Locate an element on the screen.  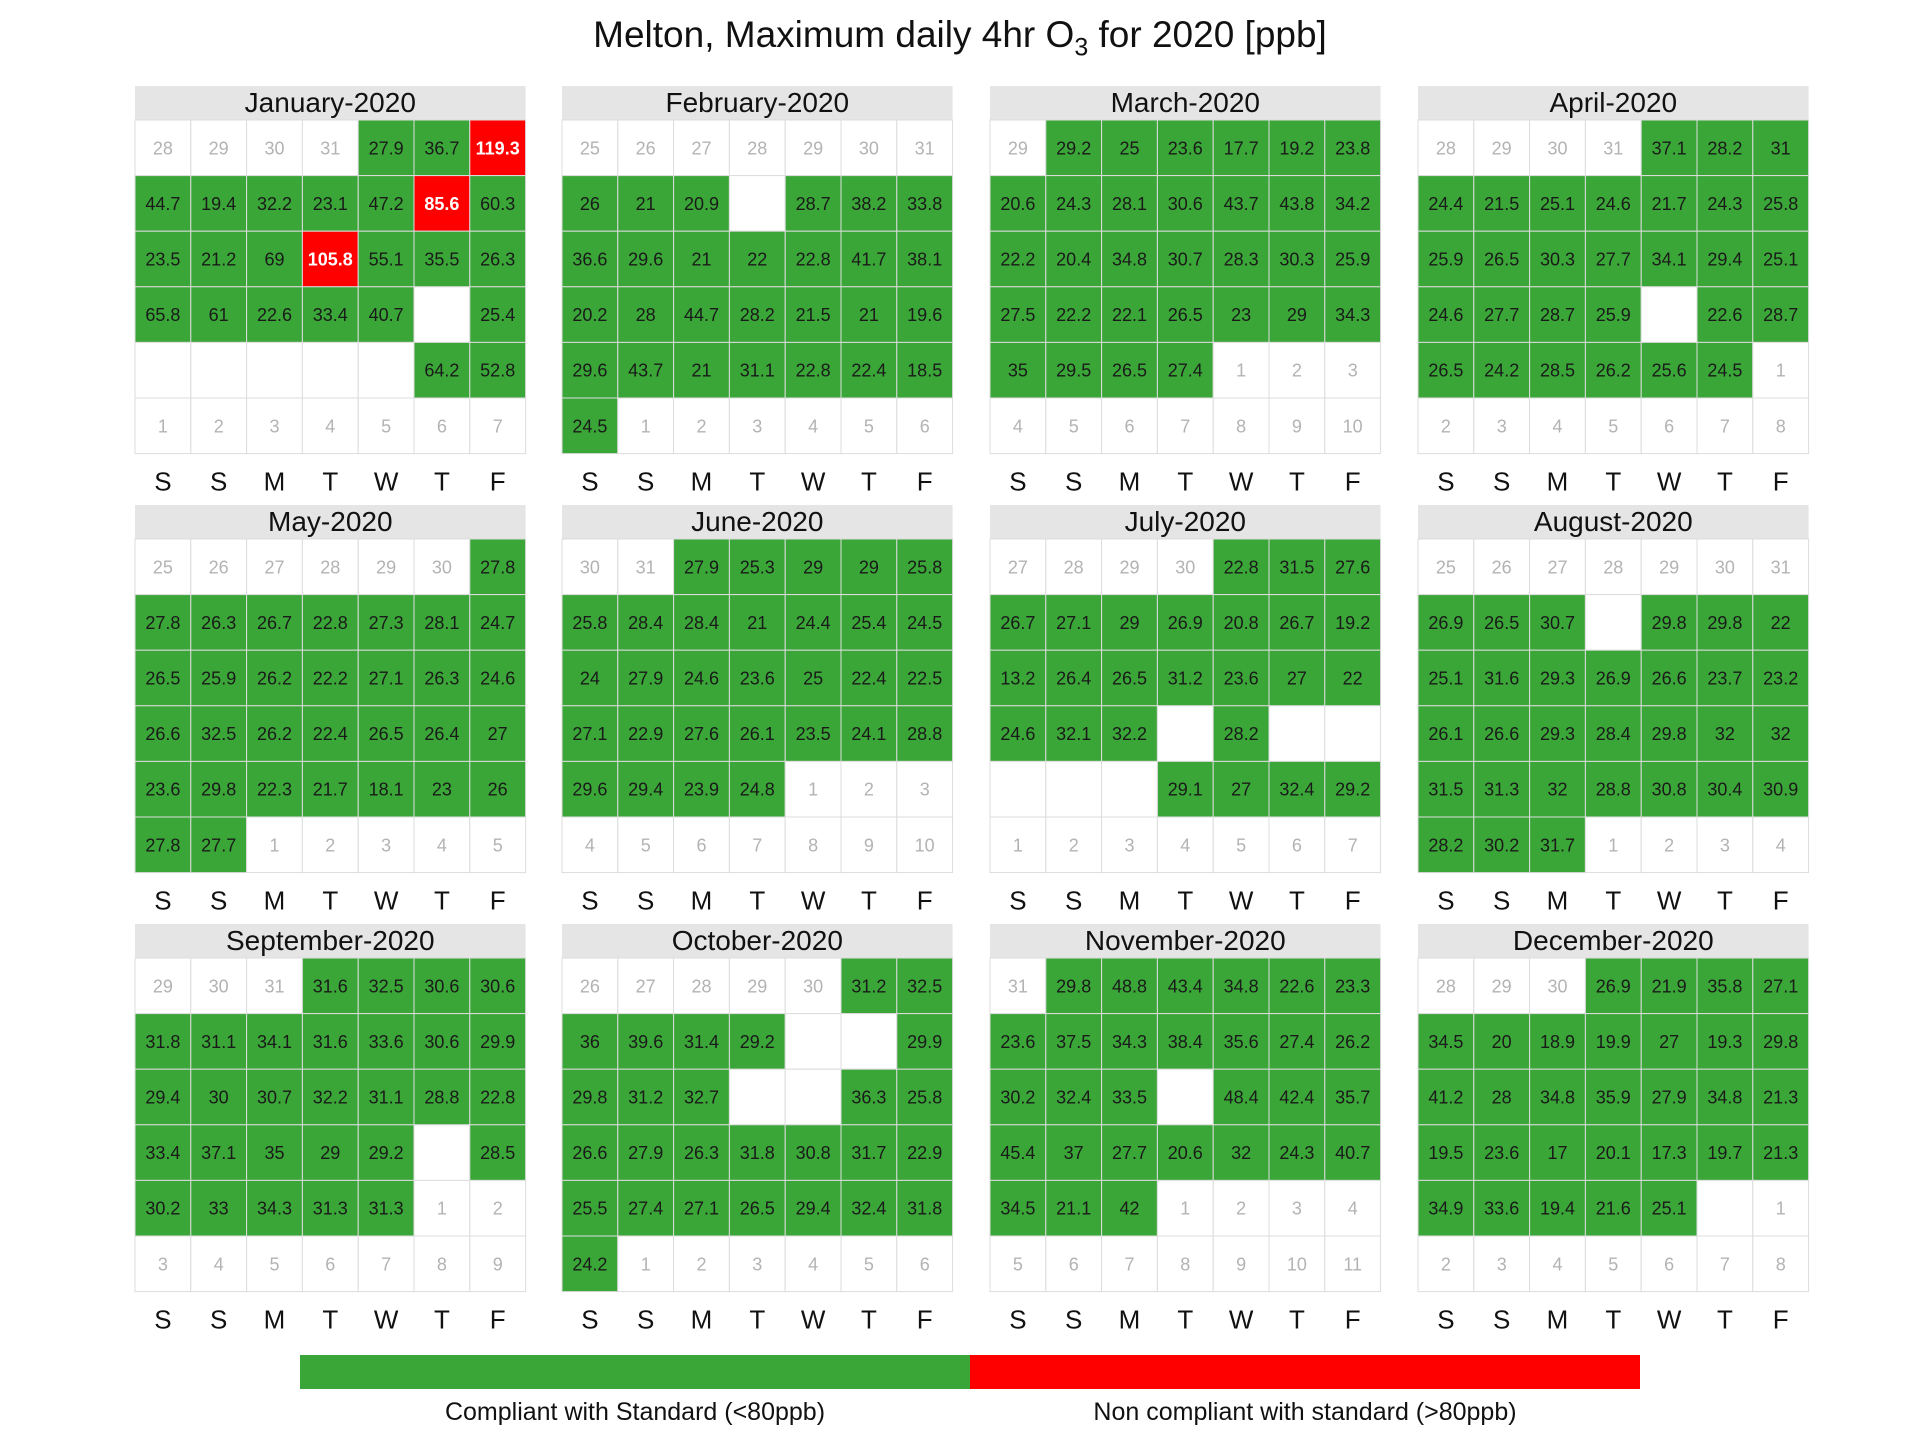
day-value: 9 is located at coordinates (869, 845).